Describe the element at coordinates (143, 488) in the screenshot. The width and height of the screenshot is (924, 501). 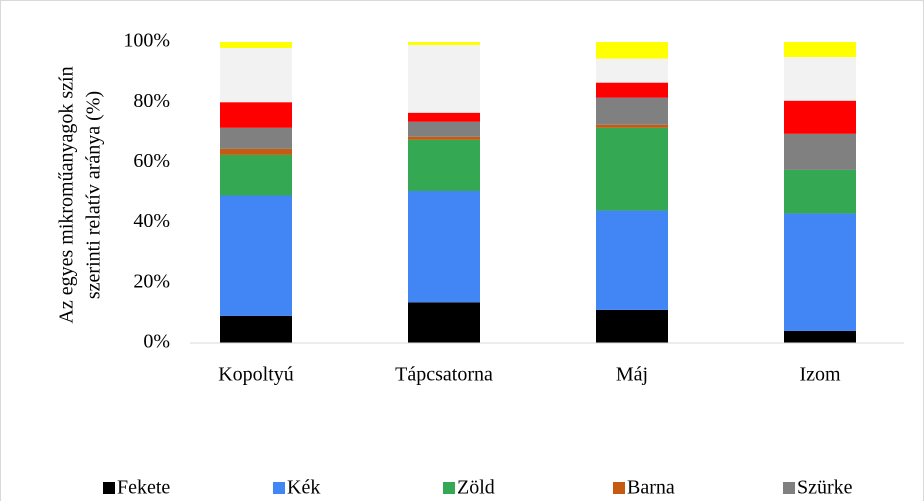
I see `legend-label: Fekete` at that location.